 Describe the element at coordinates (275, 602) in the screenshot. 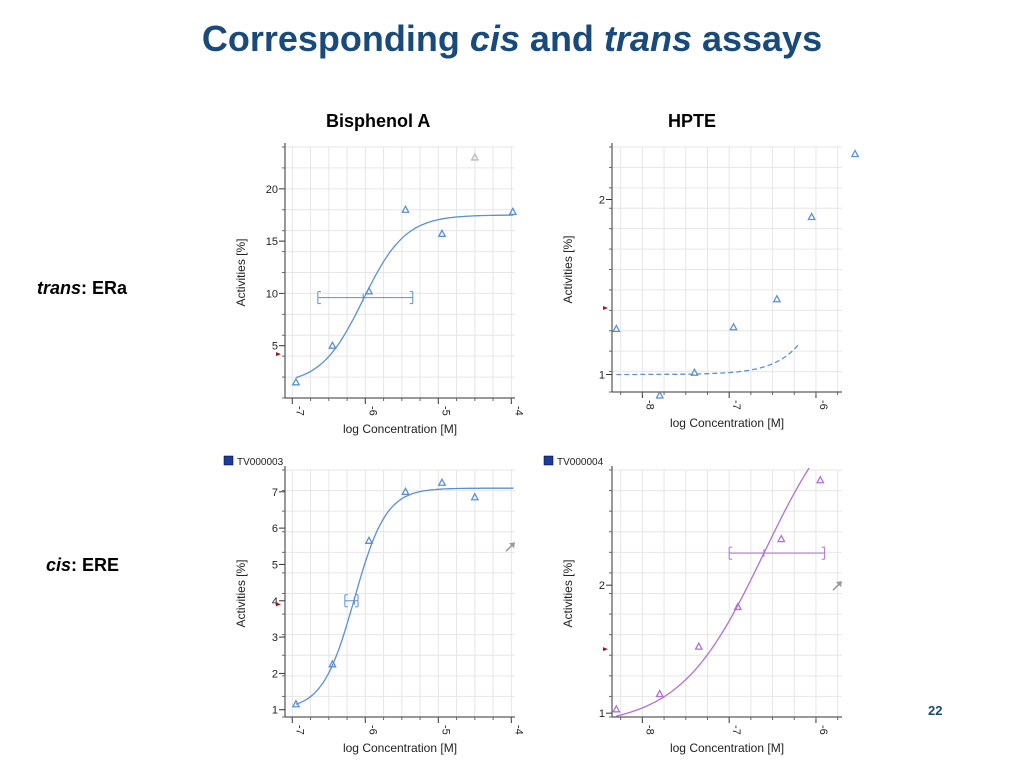

I see `y-tick-label: 4` at that location.